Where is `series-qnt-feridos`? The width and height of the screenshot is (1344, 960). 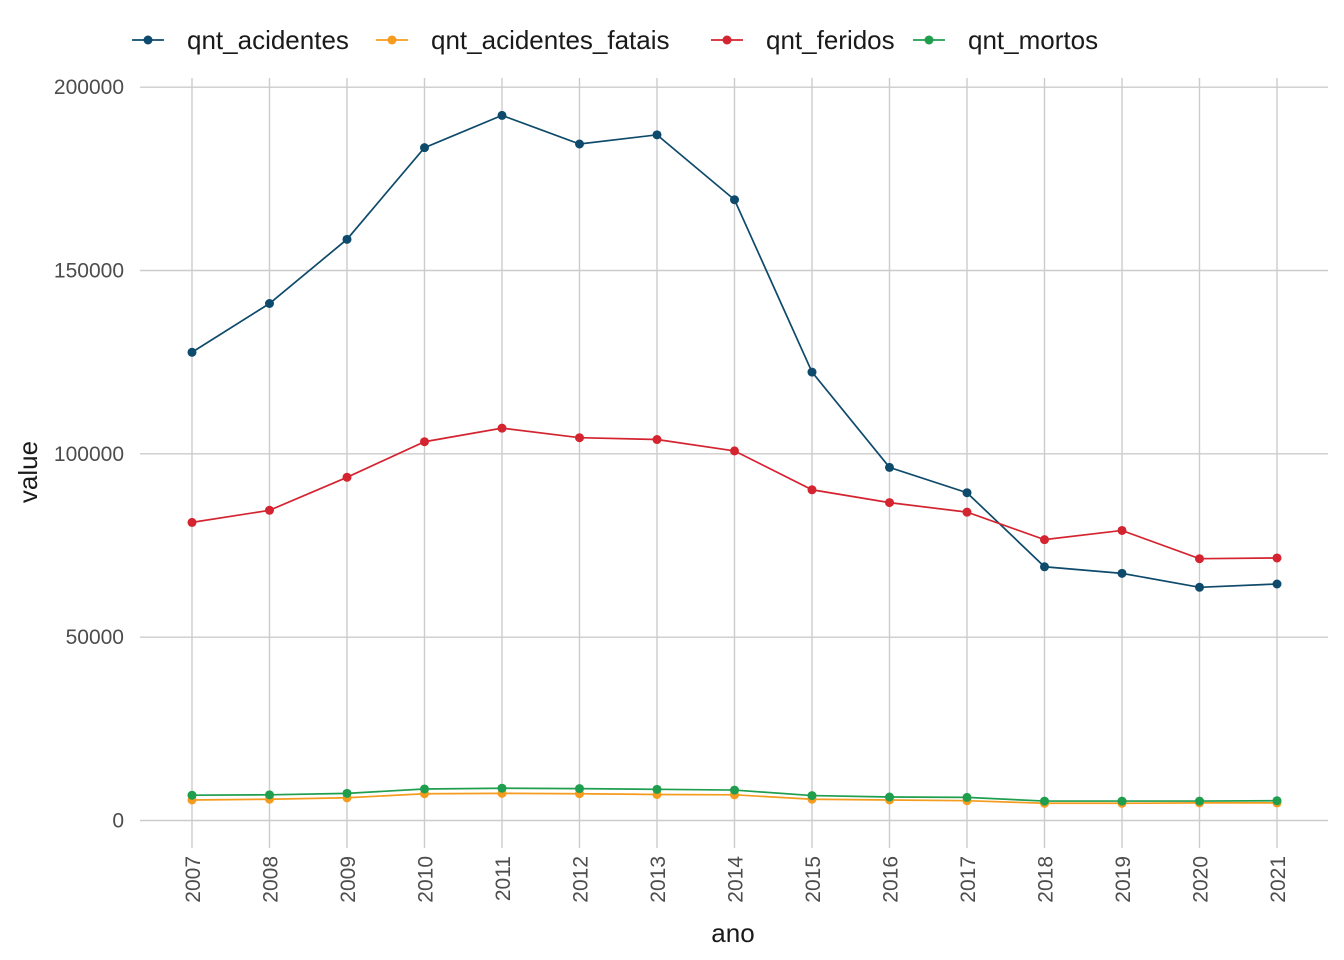 series-qnt-feridos is located at coordinates (734, 493).